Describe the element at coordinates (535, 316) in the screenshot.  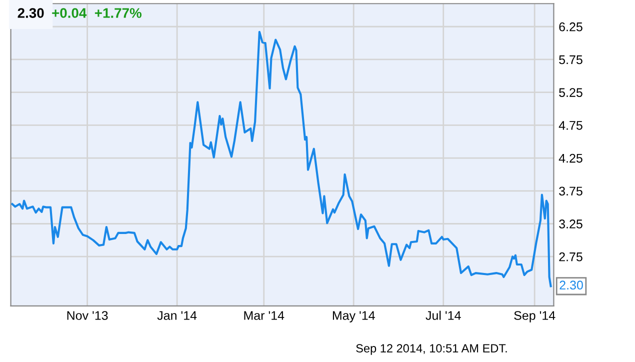
I see `x-tick-label: Sep '14` at that location.